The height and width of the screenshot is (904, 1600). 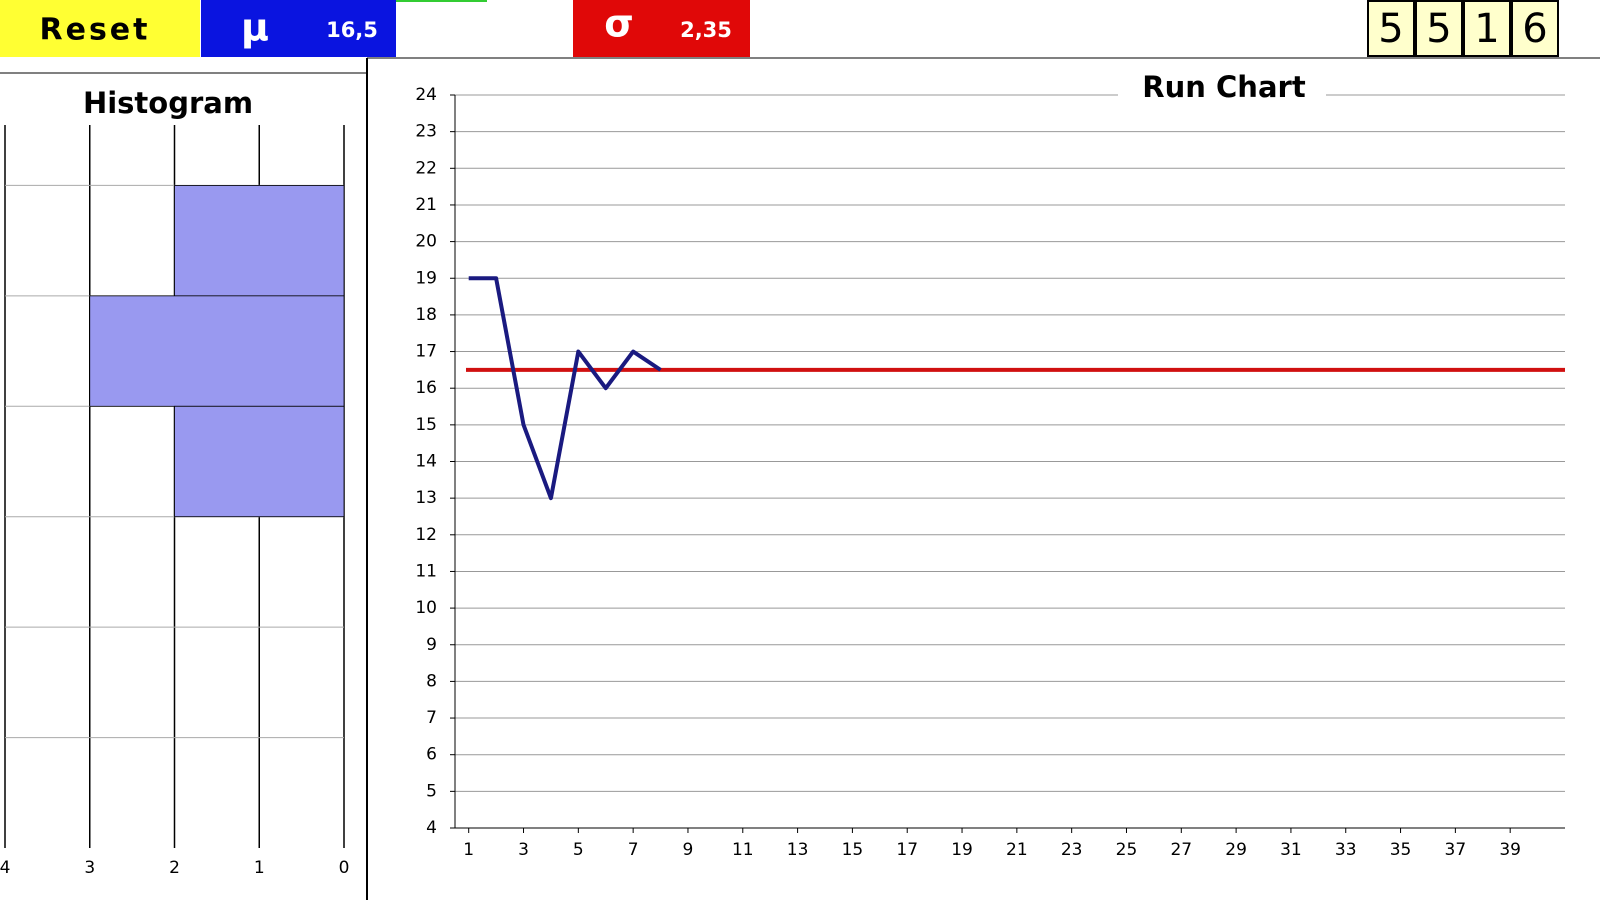 What do you see at coordinates (1346, 850) in the screenshot?
I see `x-tick-label: 33` at bounding box center [1346, 850].